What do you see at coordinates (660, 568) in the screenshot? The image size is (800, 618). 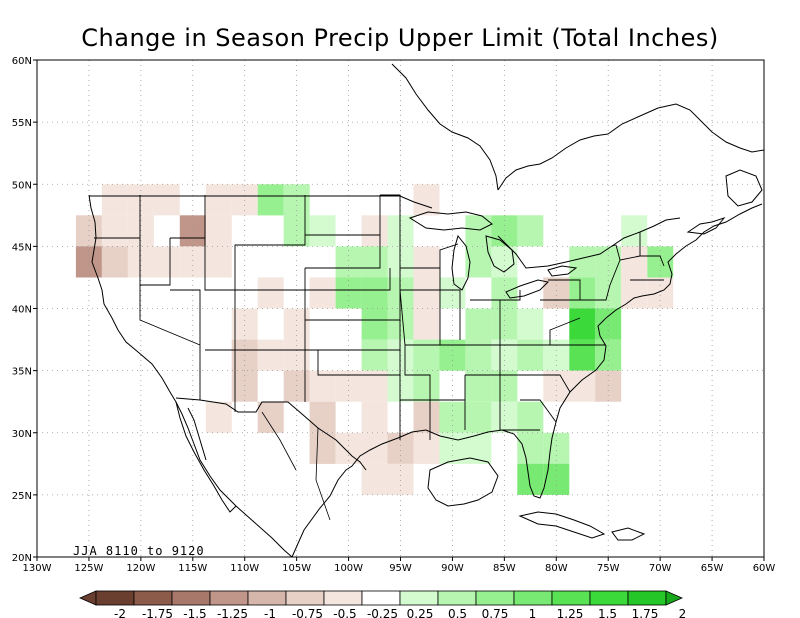 I see `lon-tick-label: 70W` at bounding box center [660, 568].